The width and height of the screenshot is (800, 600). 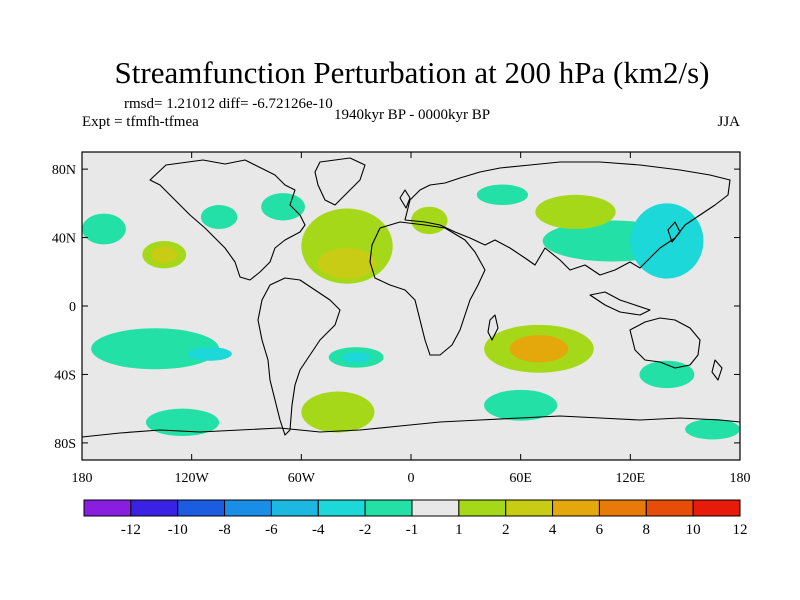 What do you see at coordinates (210, 354) in the screenshot?
I see `field-region-south-pacific-core` at bounding box center [210, 354].